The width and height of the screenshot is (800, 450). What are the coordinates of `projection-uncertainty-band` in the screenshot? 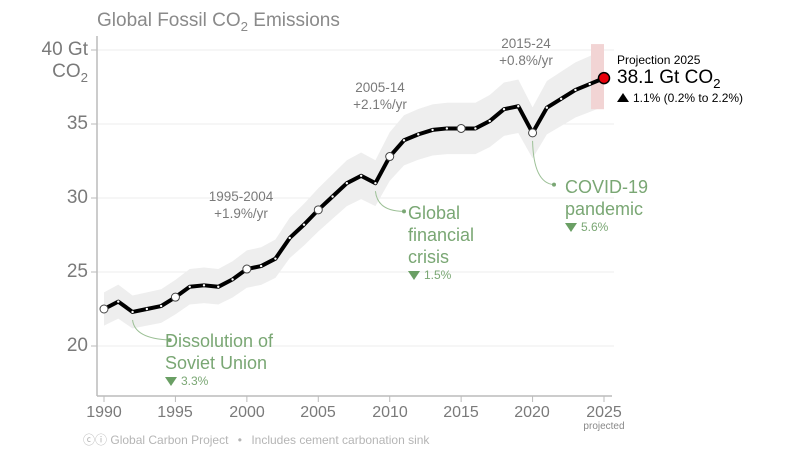 It's located at (597, 77).